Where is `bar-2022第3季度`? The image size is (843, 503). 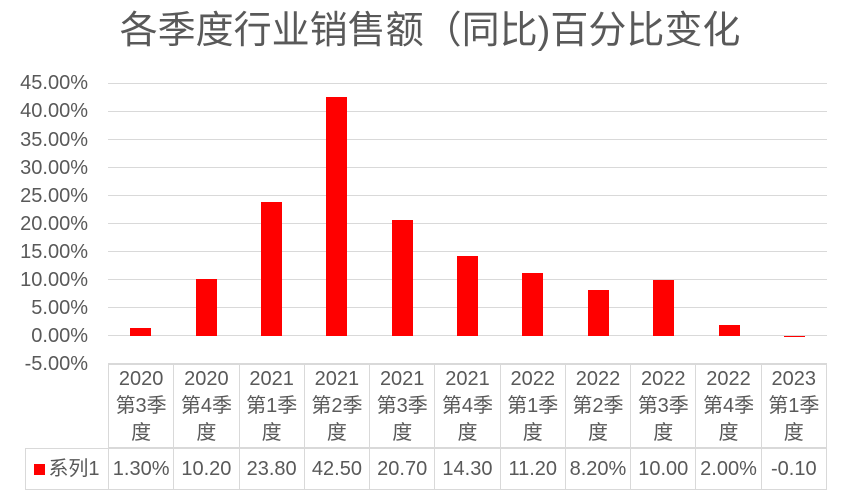 bar-2022第3季度 is located at coordinates (664, 307).